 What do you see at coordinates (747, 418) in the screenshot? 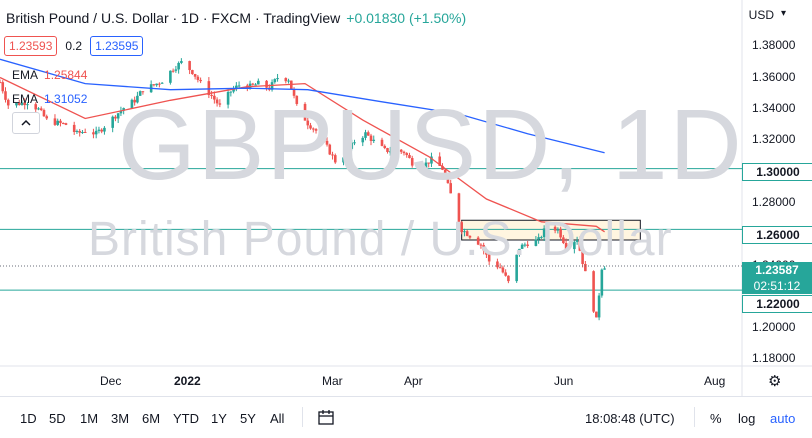
I see `log-toggle: log` at bounding box center [747, 418].